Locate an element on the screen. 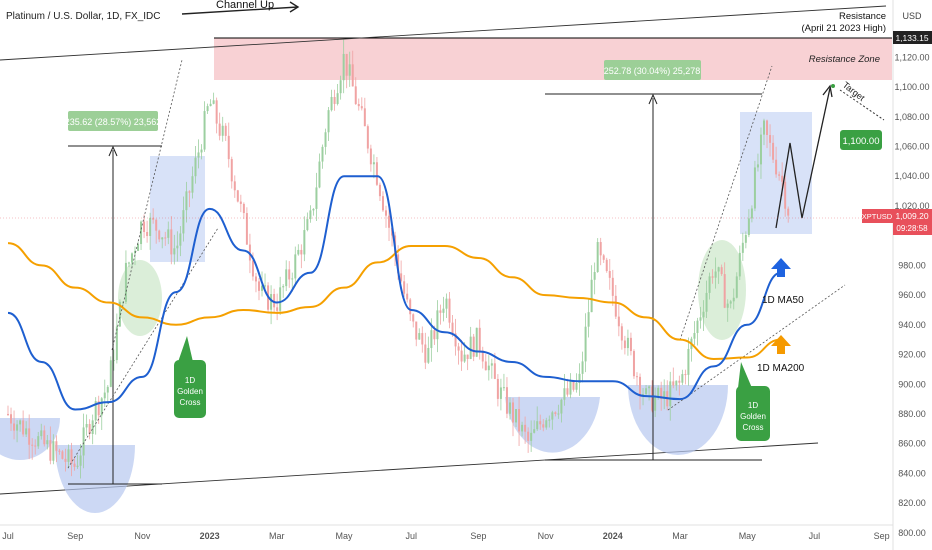 The width and height of the screenshot is (932, 550). golden-cross-1-line2: Golden is located at coordinates (190, 391).